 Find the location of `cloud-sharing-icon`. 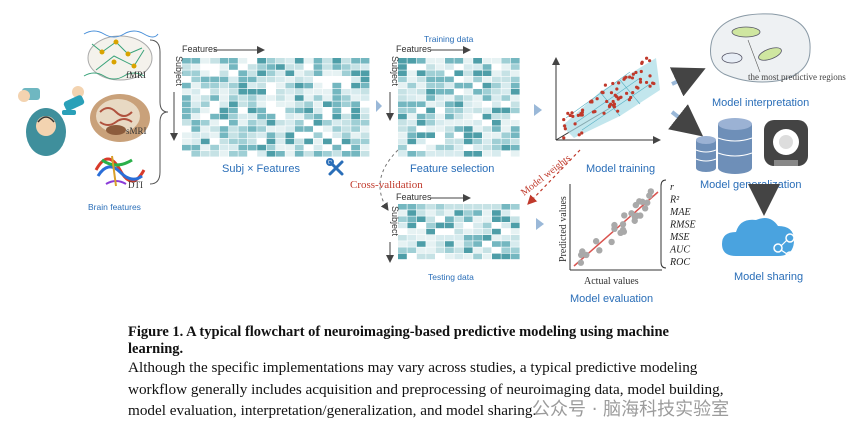

cloud-sharing-icon is located at coordinates (758, 239).